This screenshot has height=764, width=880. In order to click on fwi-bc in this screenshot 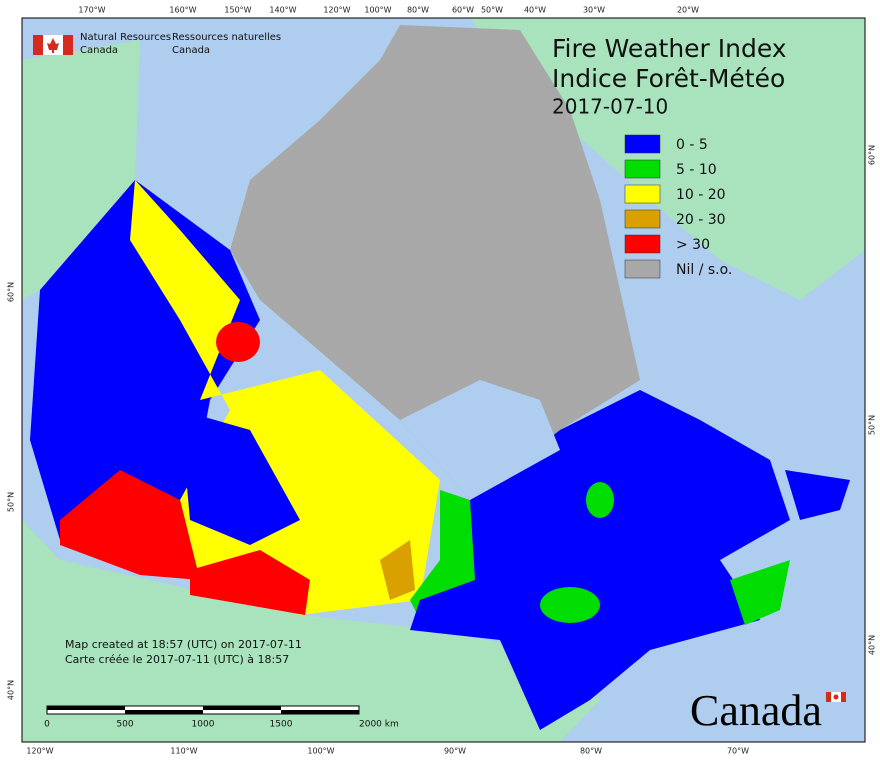, I will do `click(130, 525)`.